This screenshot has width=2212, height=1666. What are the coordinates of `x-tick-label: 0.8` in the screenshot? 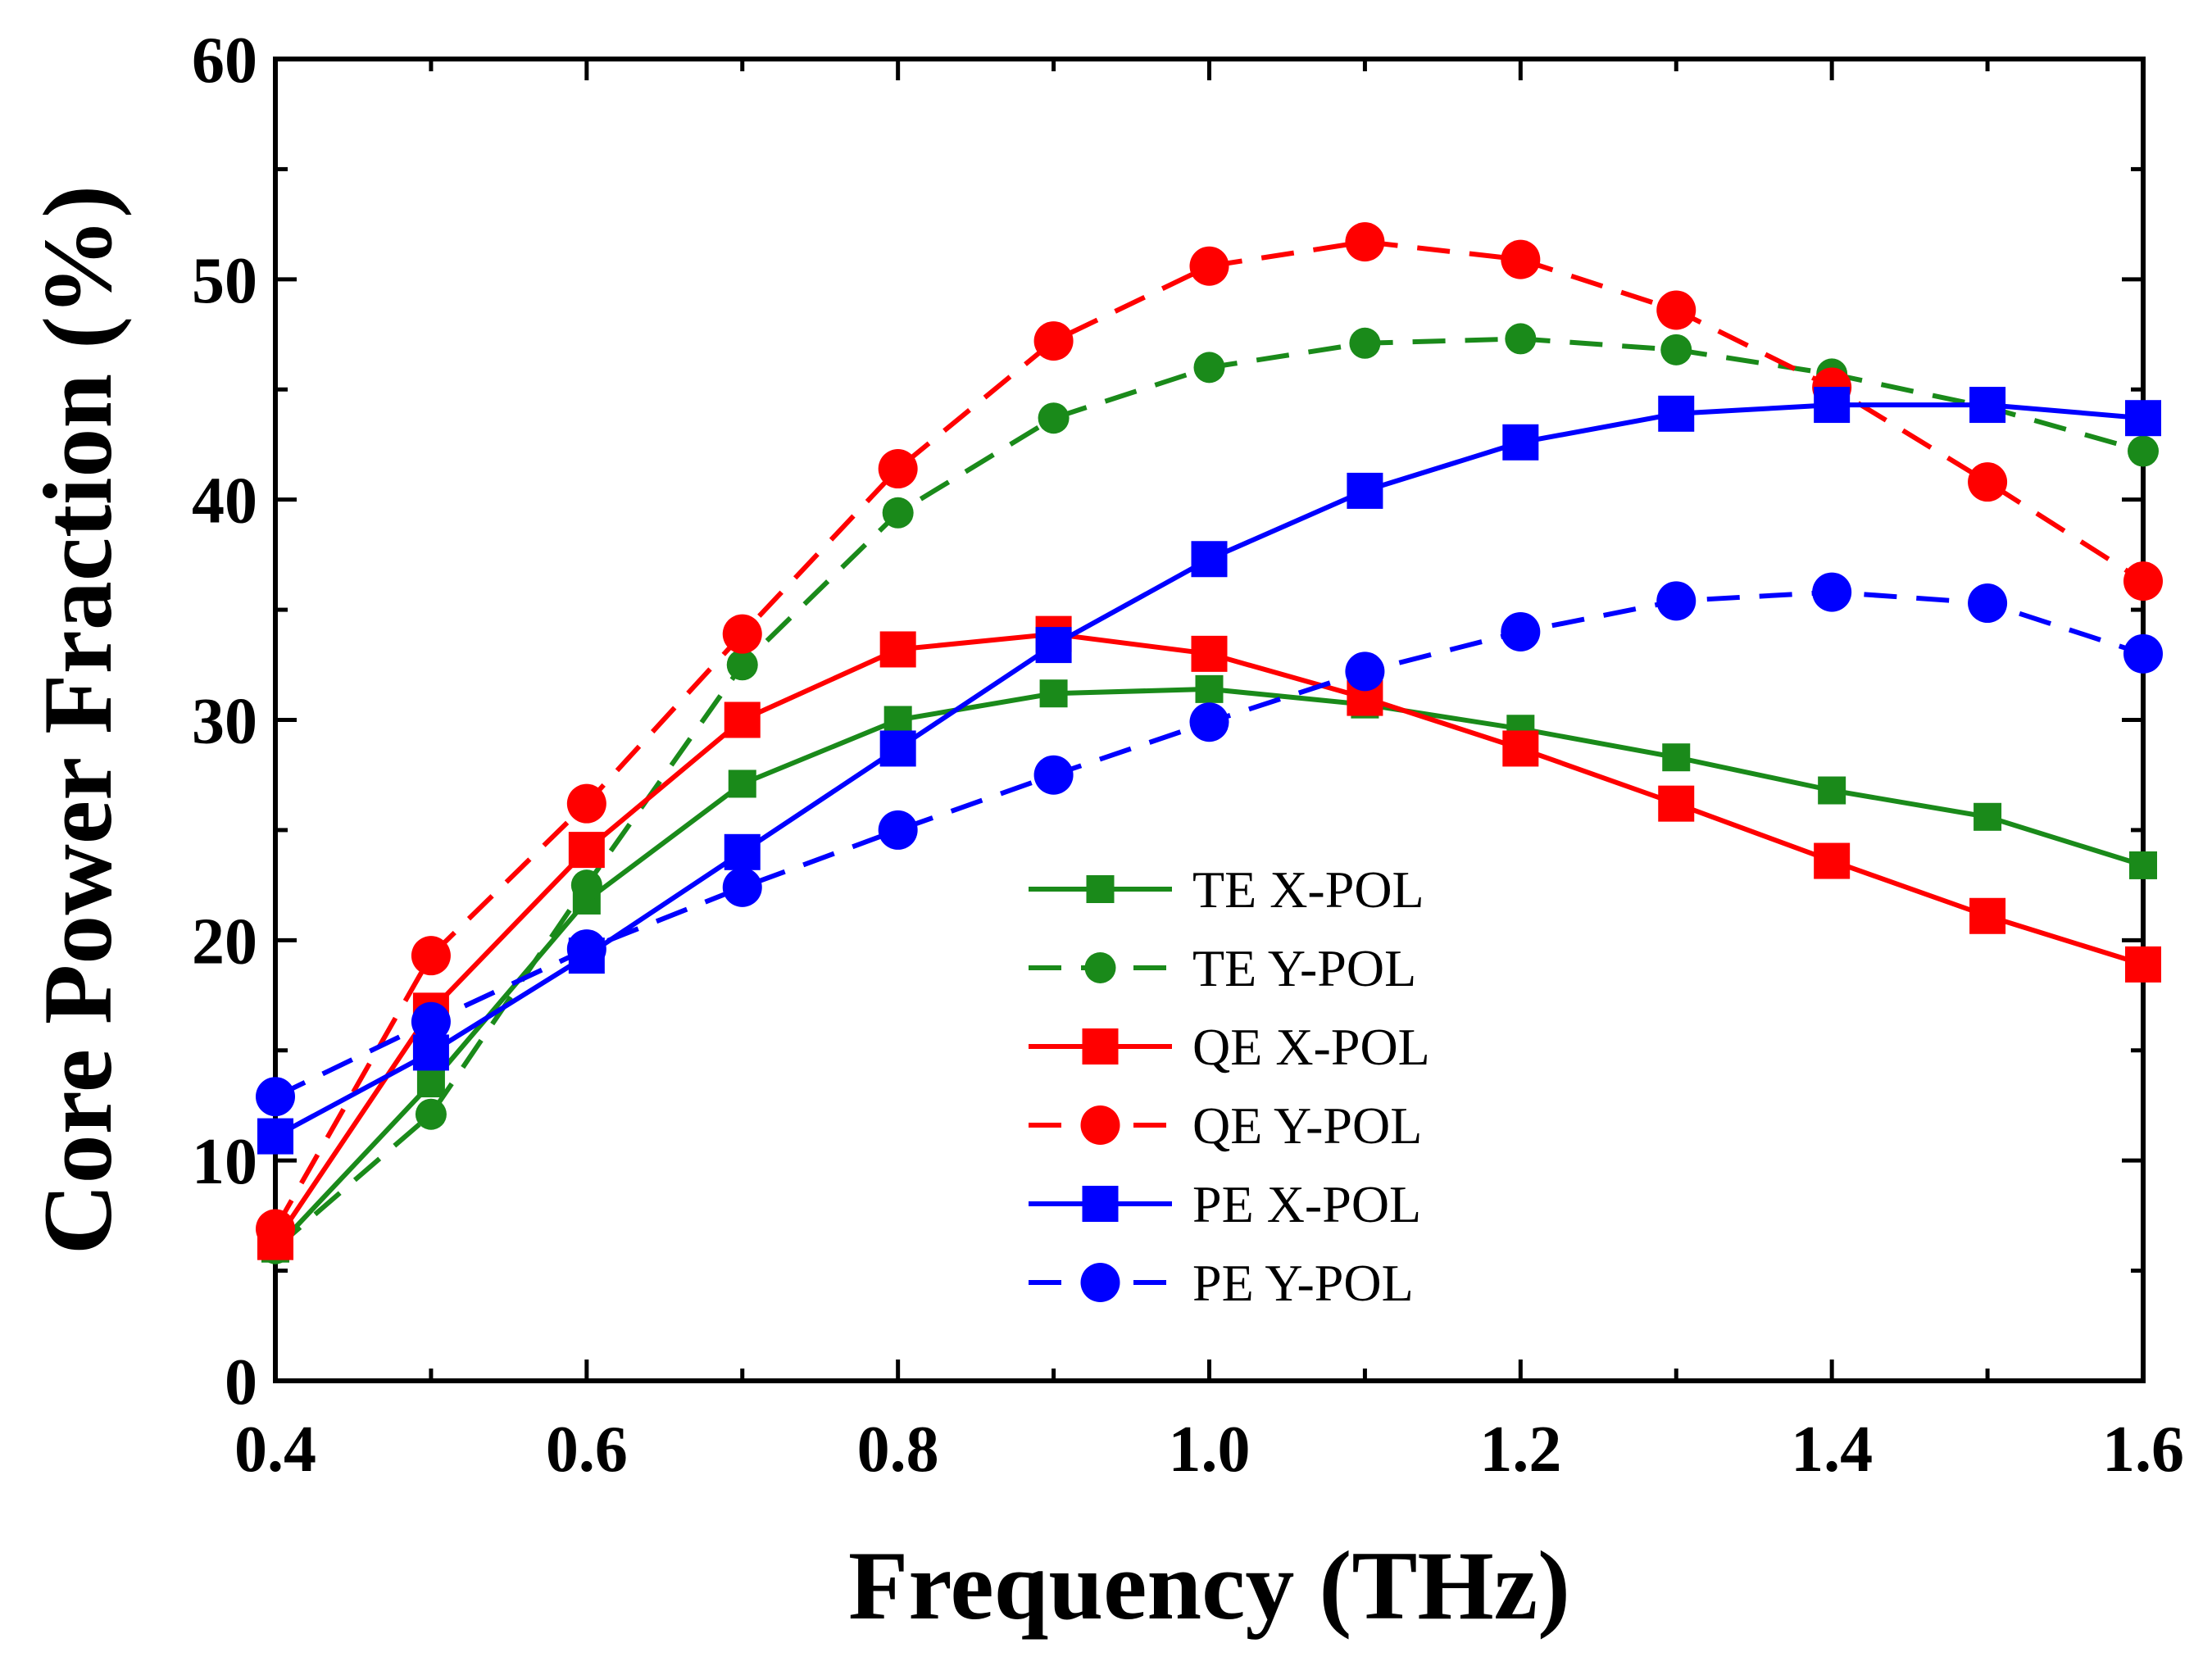 It's located at (898, 1450).